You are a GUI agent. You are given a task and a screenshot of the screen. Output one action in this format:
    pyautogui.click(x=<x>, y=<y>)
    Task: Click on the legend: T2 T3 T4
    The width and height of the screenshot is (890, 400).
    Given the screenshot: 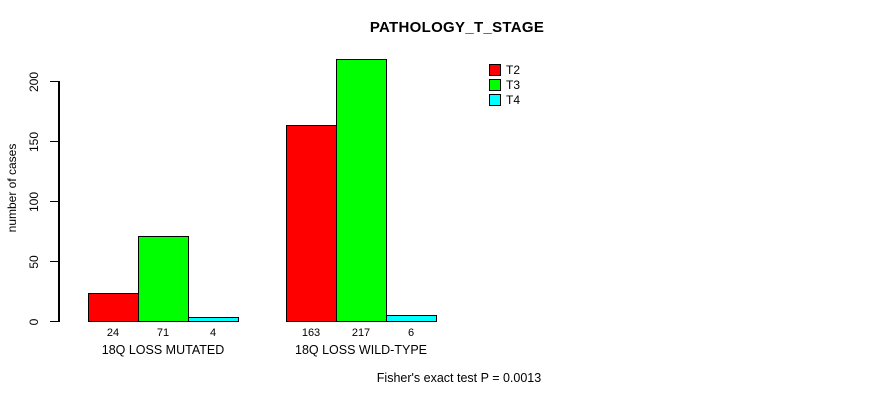 What is the action you would take?
    pyautogui.click(x=504, y=84)
    